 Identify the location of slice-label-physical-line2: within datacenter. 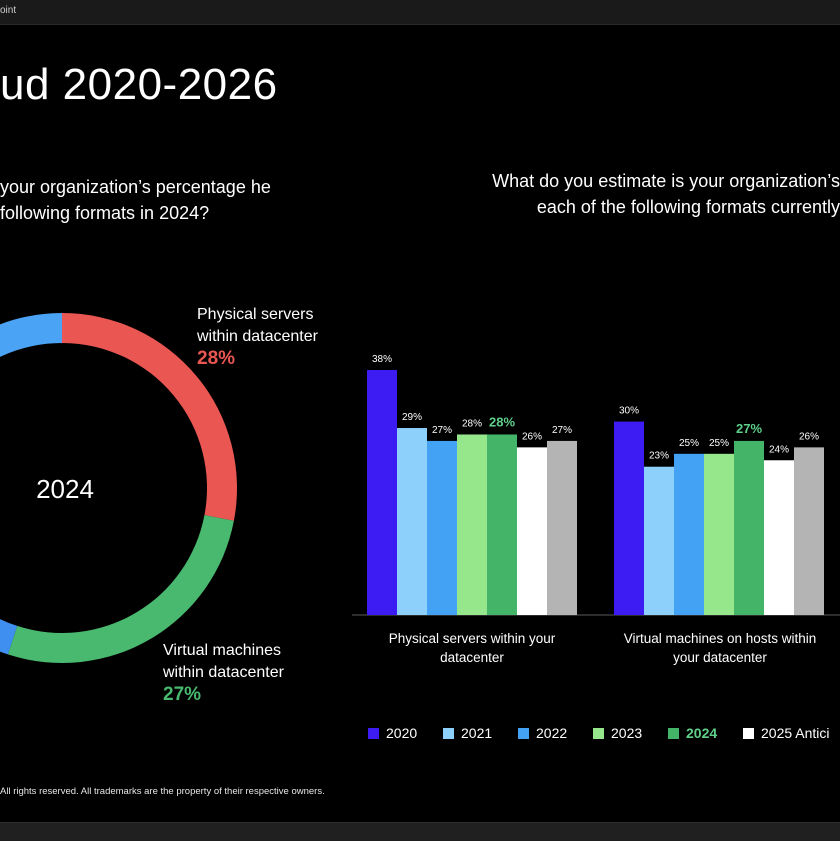
(257, 336).